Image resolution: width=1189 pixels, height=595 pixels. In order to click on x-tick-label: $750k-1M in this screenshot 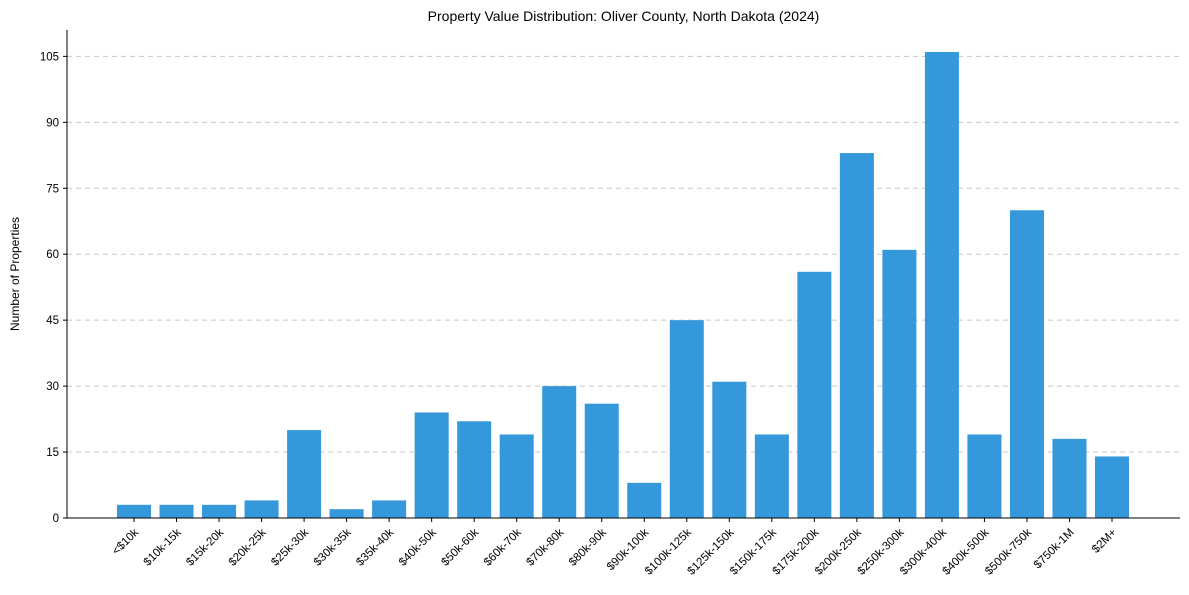, I will do `click(1054, 549)`.